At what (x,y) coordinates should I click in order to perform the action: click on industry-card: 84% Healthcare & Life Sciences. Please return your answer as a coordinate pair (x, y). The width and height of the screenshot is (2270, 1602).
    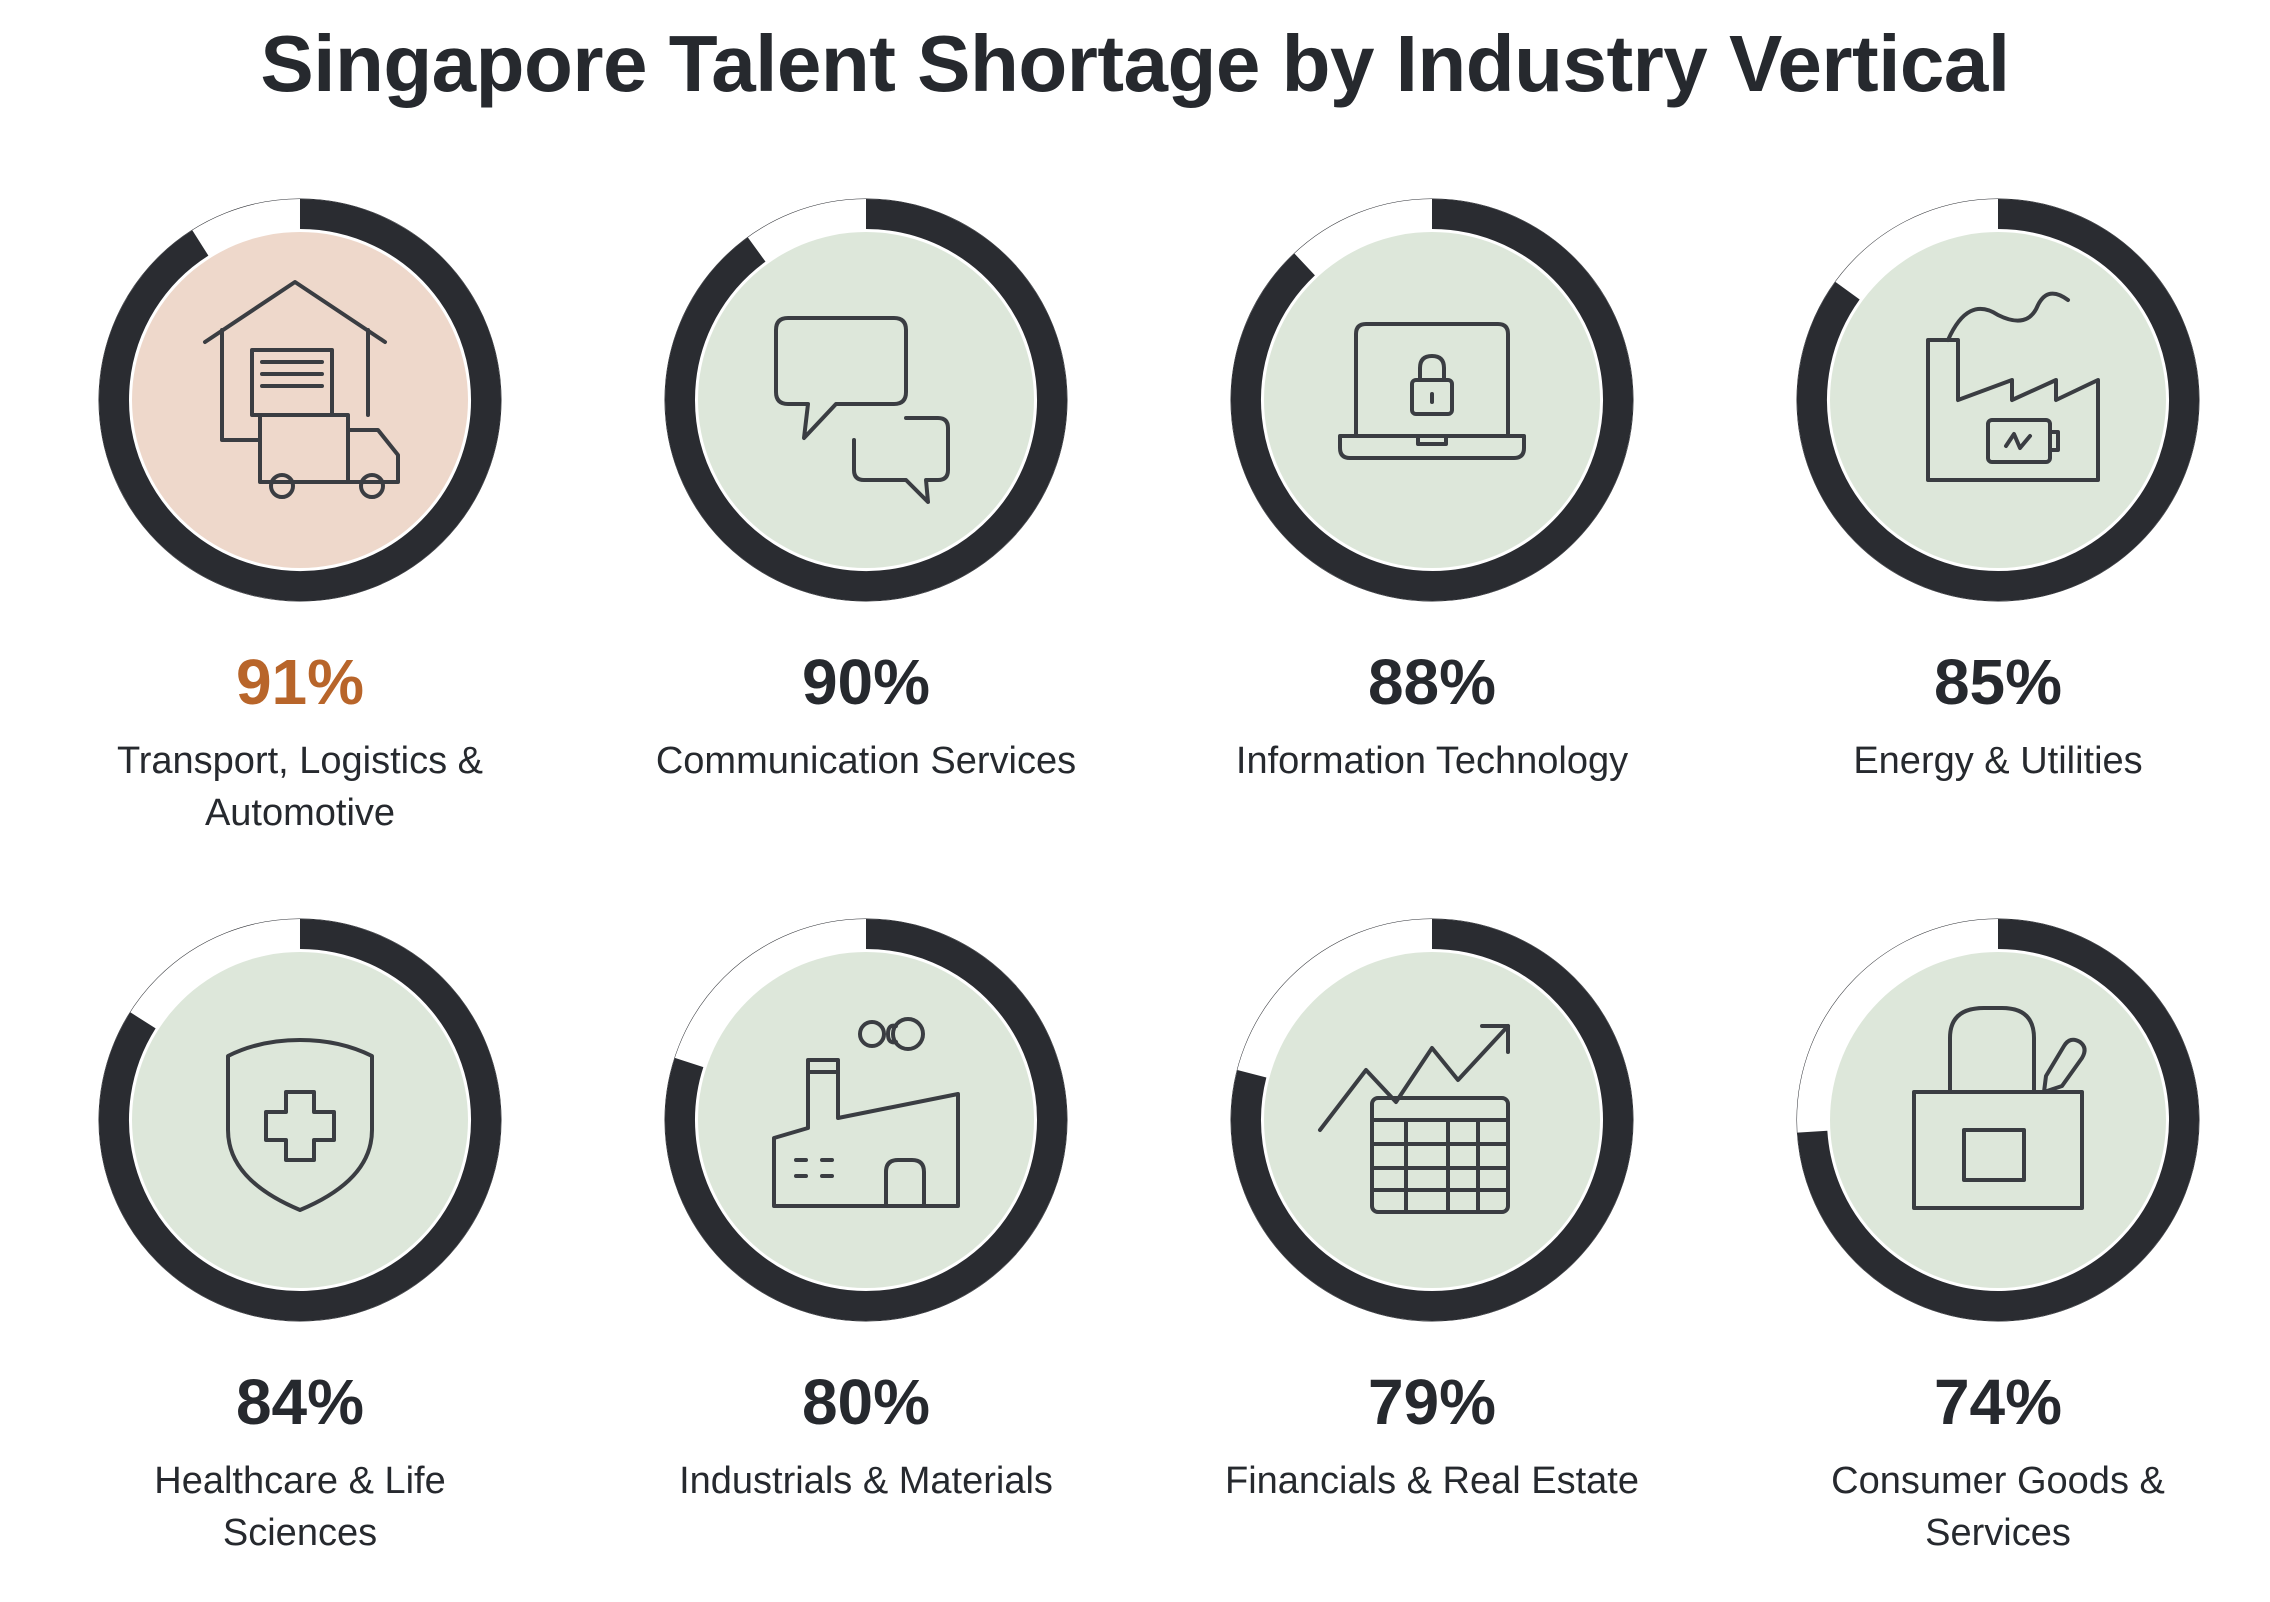
    Looking at the image, I should click on (300, 1232).